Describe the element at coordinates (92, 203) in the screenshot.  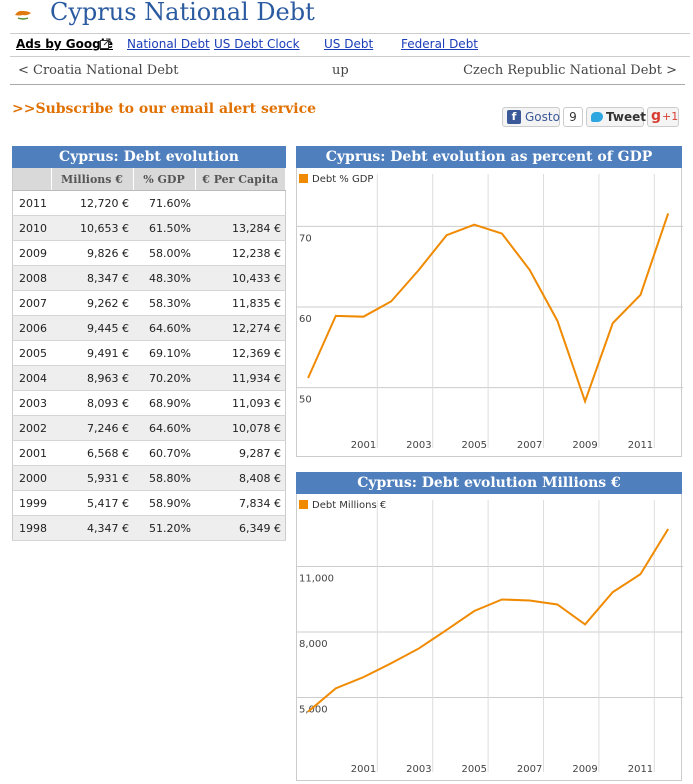
I see `cell-millions: 12,720 €` at that location.